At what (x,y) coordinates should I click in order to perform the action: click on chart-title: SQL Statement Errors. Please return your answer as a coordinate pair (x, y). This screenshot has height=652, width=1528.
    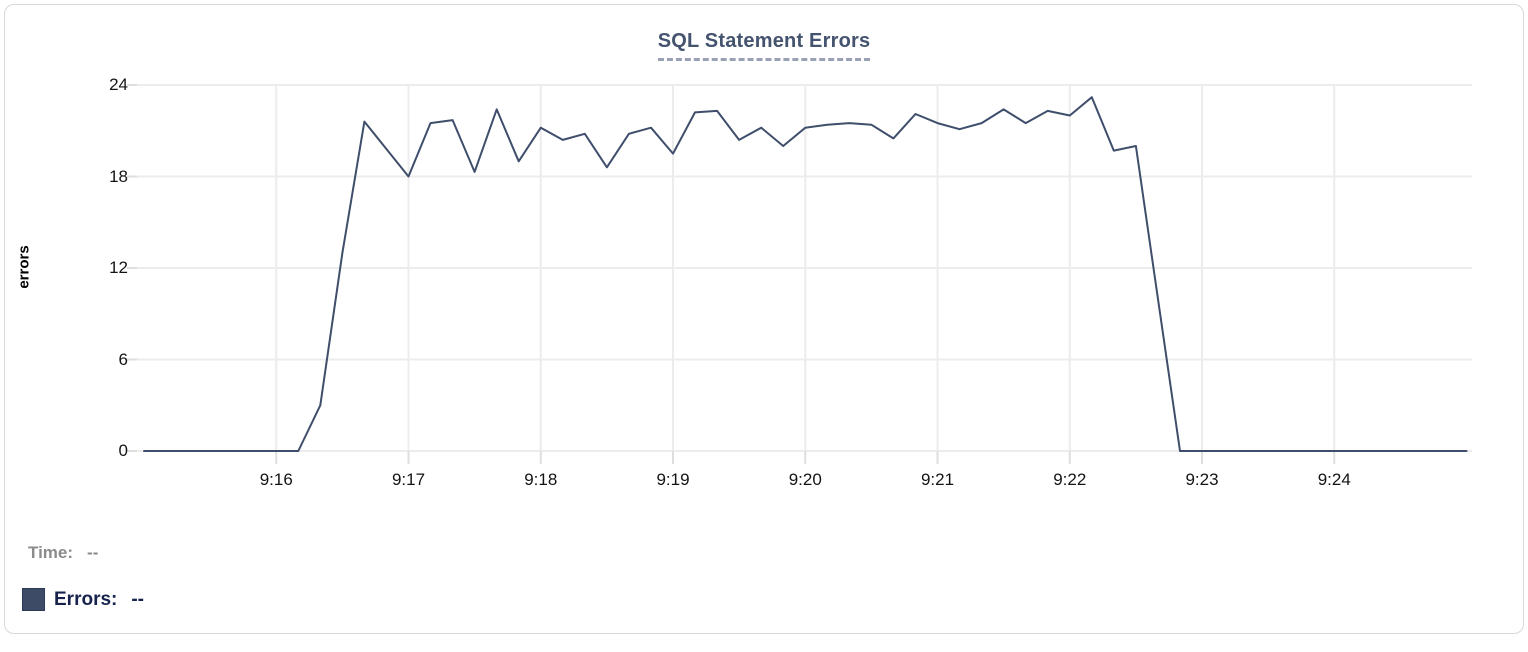
    Looking at the image, I should click on (764, 45).